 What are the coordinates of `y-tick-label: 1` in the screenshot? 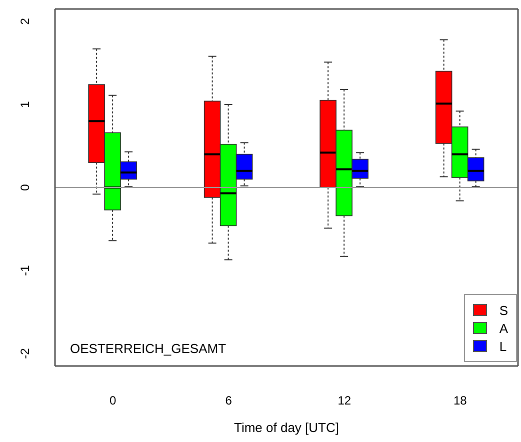 It's located at (25, 104).